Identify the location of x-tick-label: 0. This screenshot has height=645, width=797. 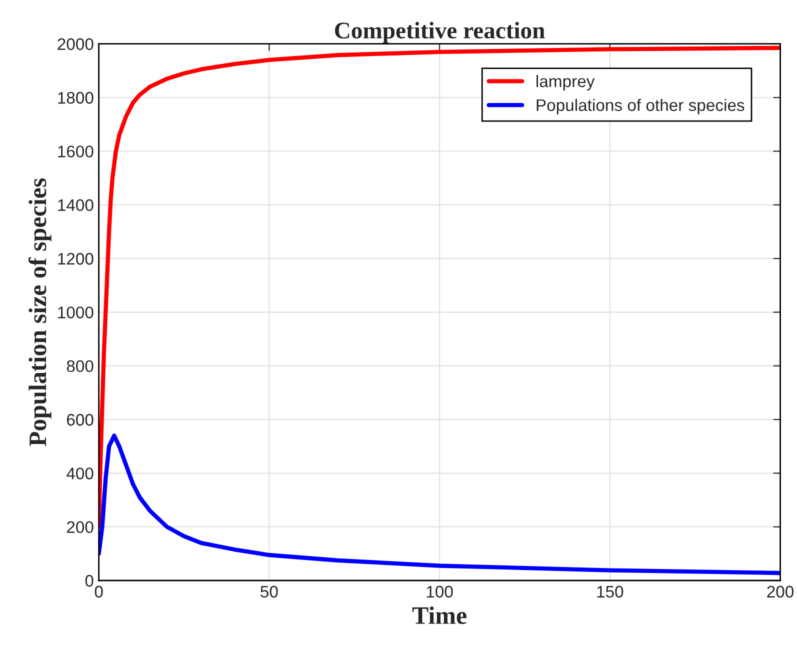
(98, 592).